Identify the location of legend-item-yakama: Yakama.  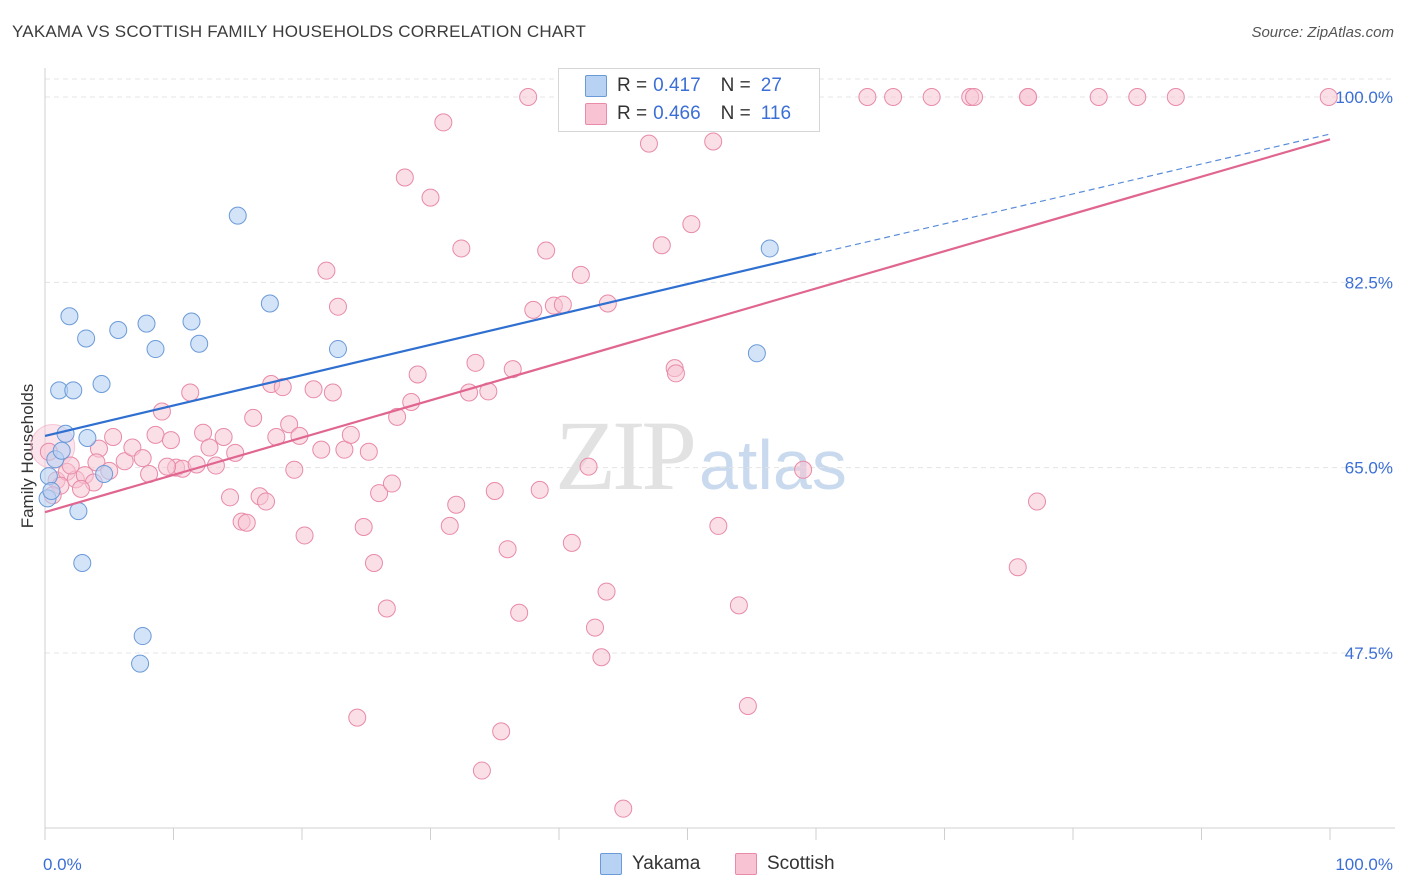
(650, 864).